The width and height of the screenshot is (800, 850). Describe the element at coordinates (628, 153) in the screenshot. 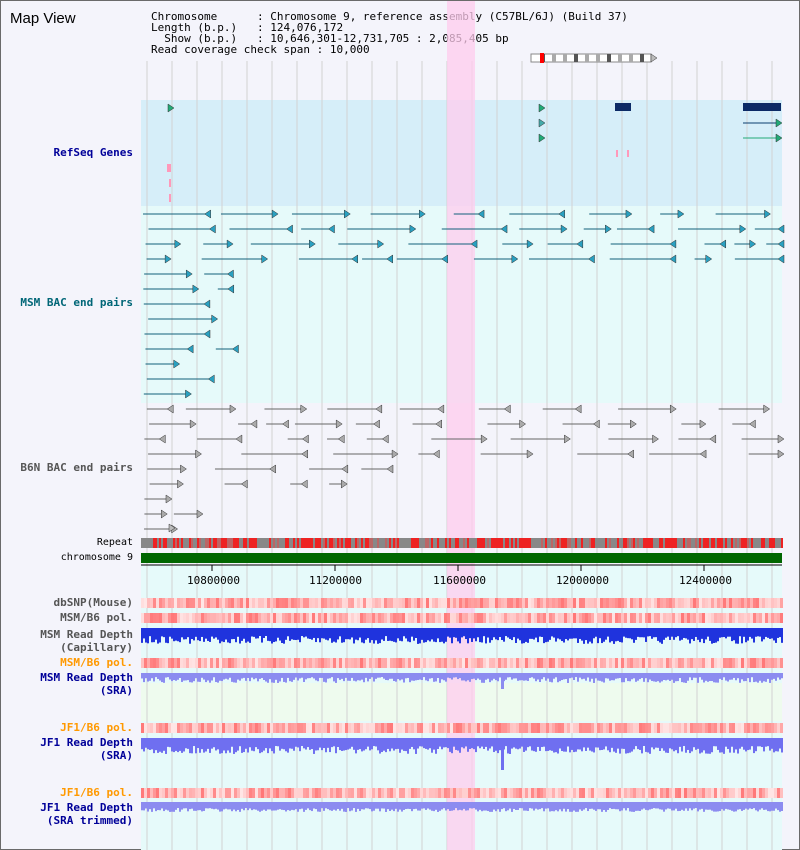

I see `refseq-small-feature` at that location.